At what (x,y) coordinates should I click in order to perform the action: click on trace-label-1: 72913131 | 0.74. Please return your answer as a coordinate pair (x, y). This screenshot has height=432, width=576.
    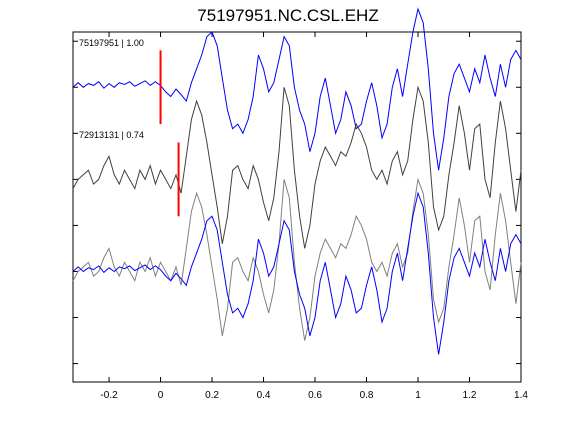
    Looking at the image, I should click on (111, 135).